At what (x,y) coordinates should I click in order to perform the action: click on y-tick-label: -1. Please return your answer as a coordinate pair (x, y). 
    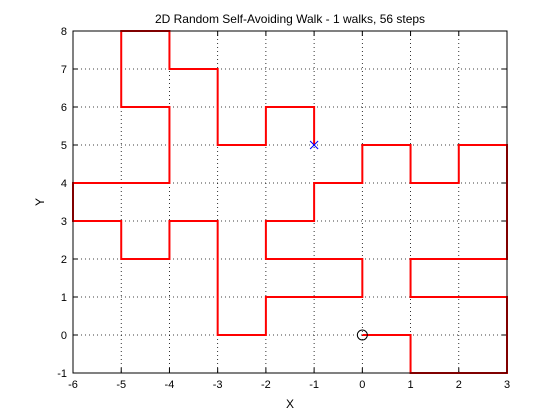
    Looking at the image, I should click on (62, 374).